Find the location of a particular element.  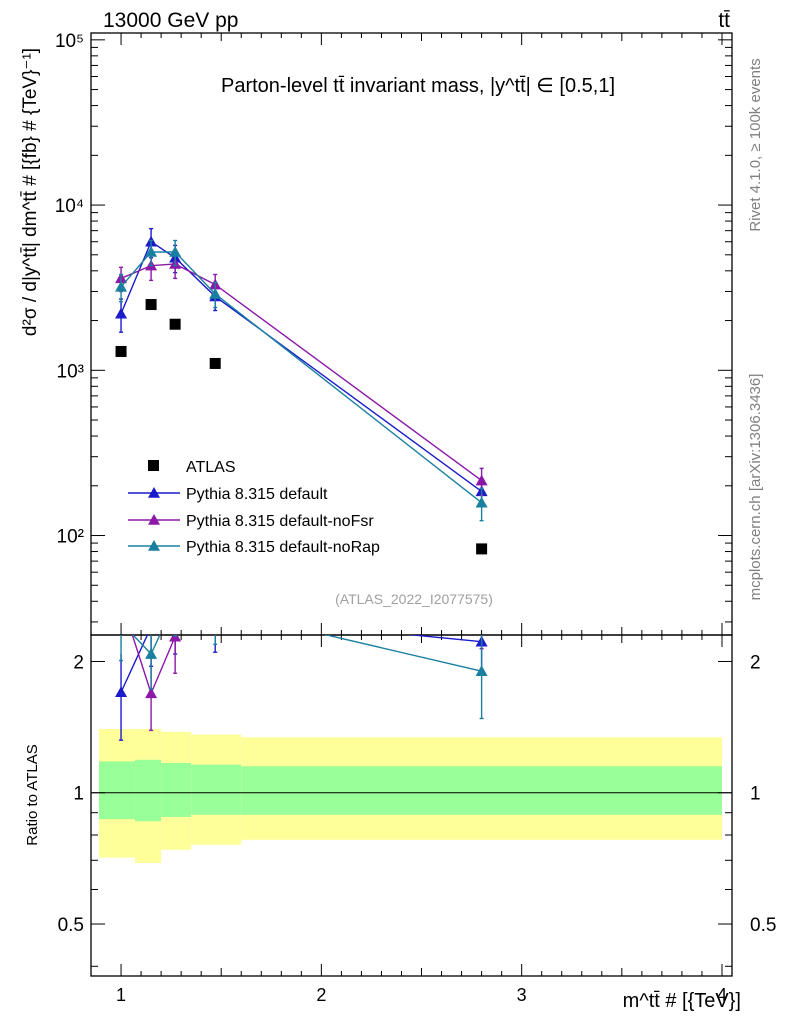

header-energy-label: 13000 GeV pp is located at coordinates (170, 20).